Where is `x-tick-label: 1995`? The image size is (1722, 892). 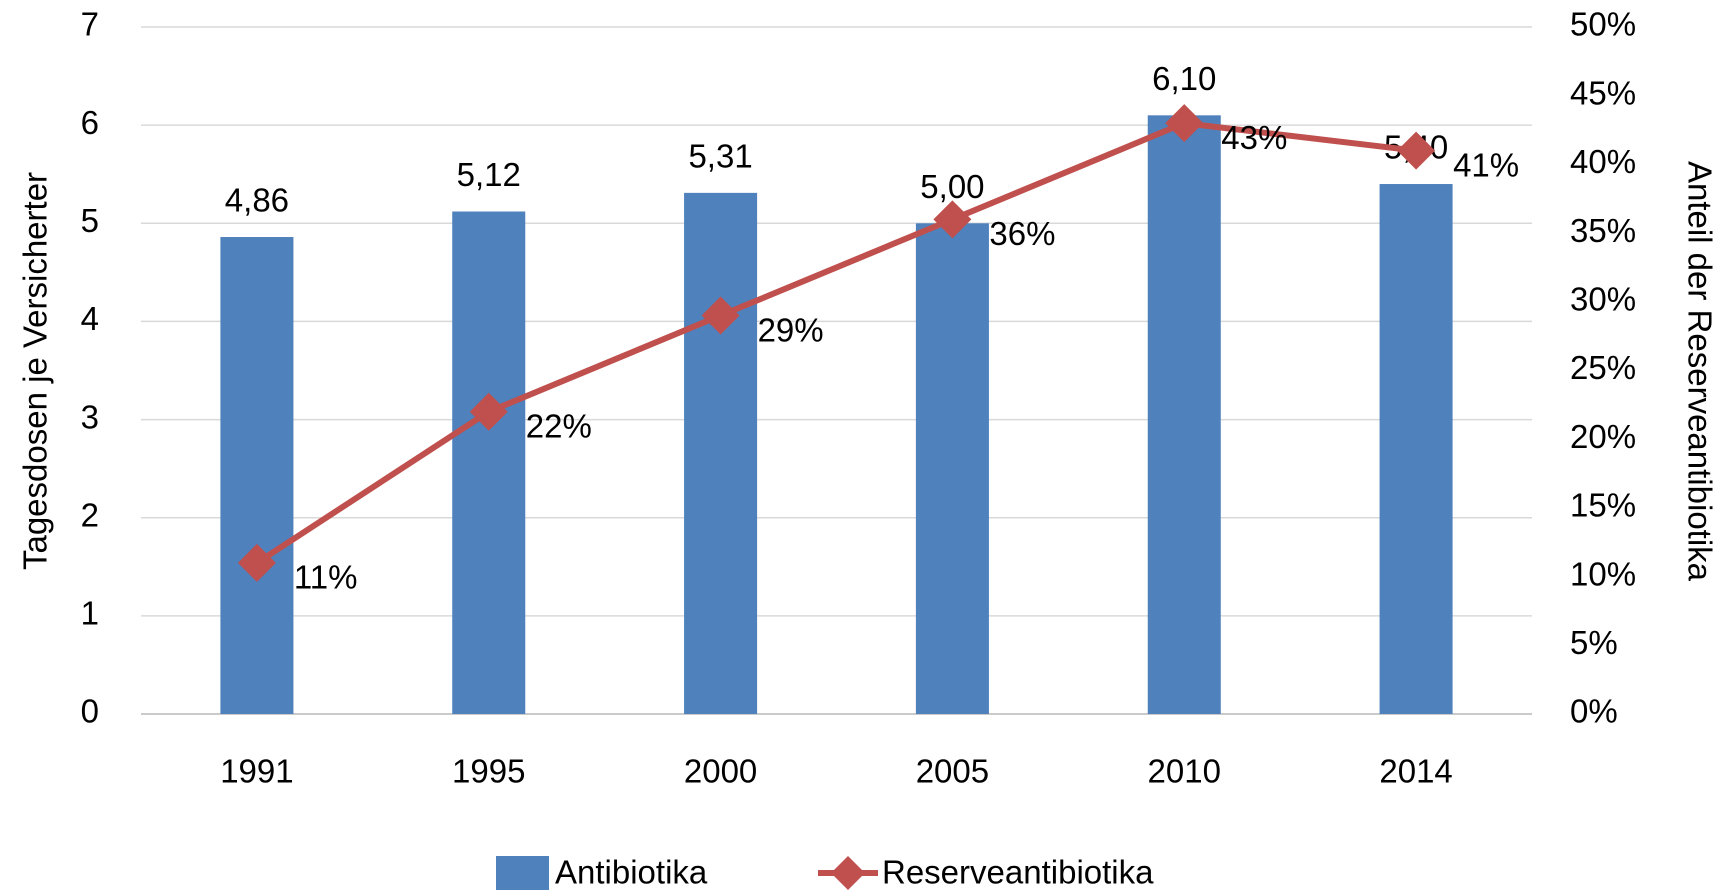
x-tick-label: 1995 is located at coordinates (488, 771).